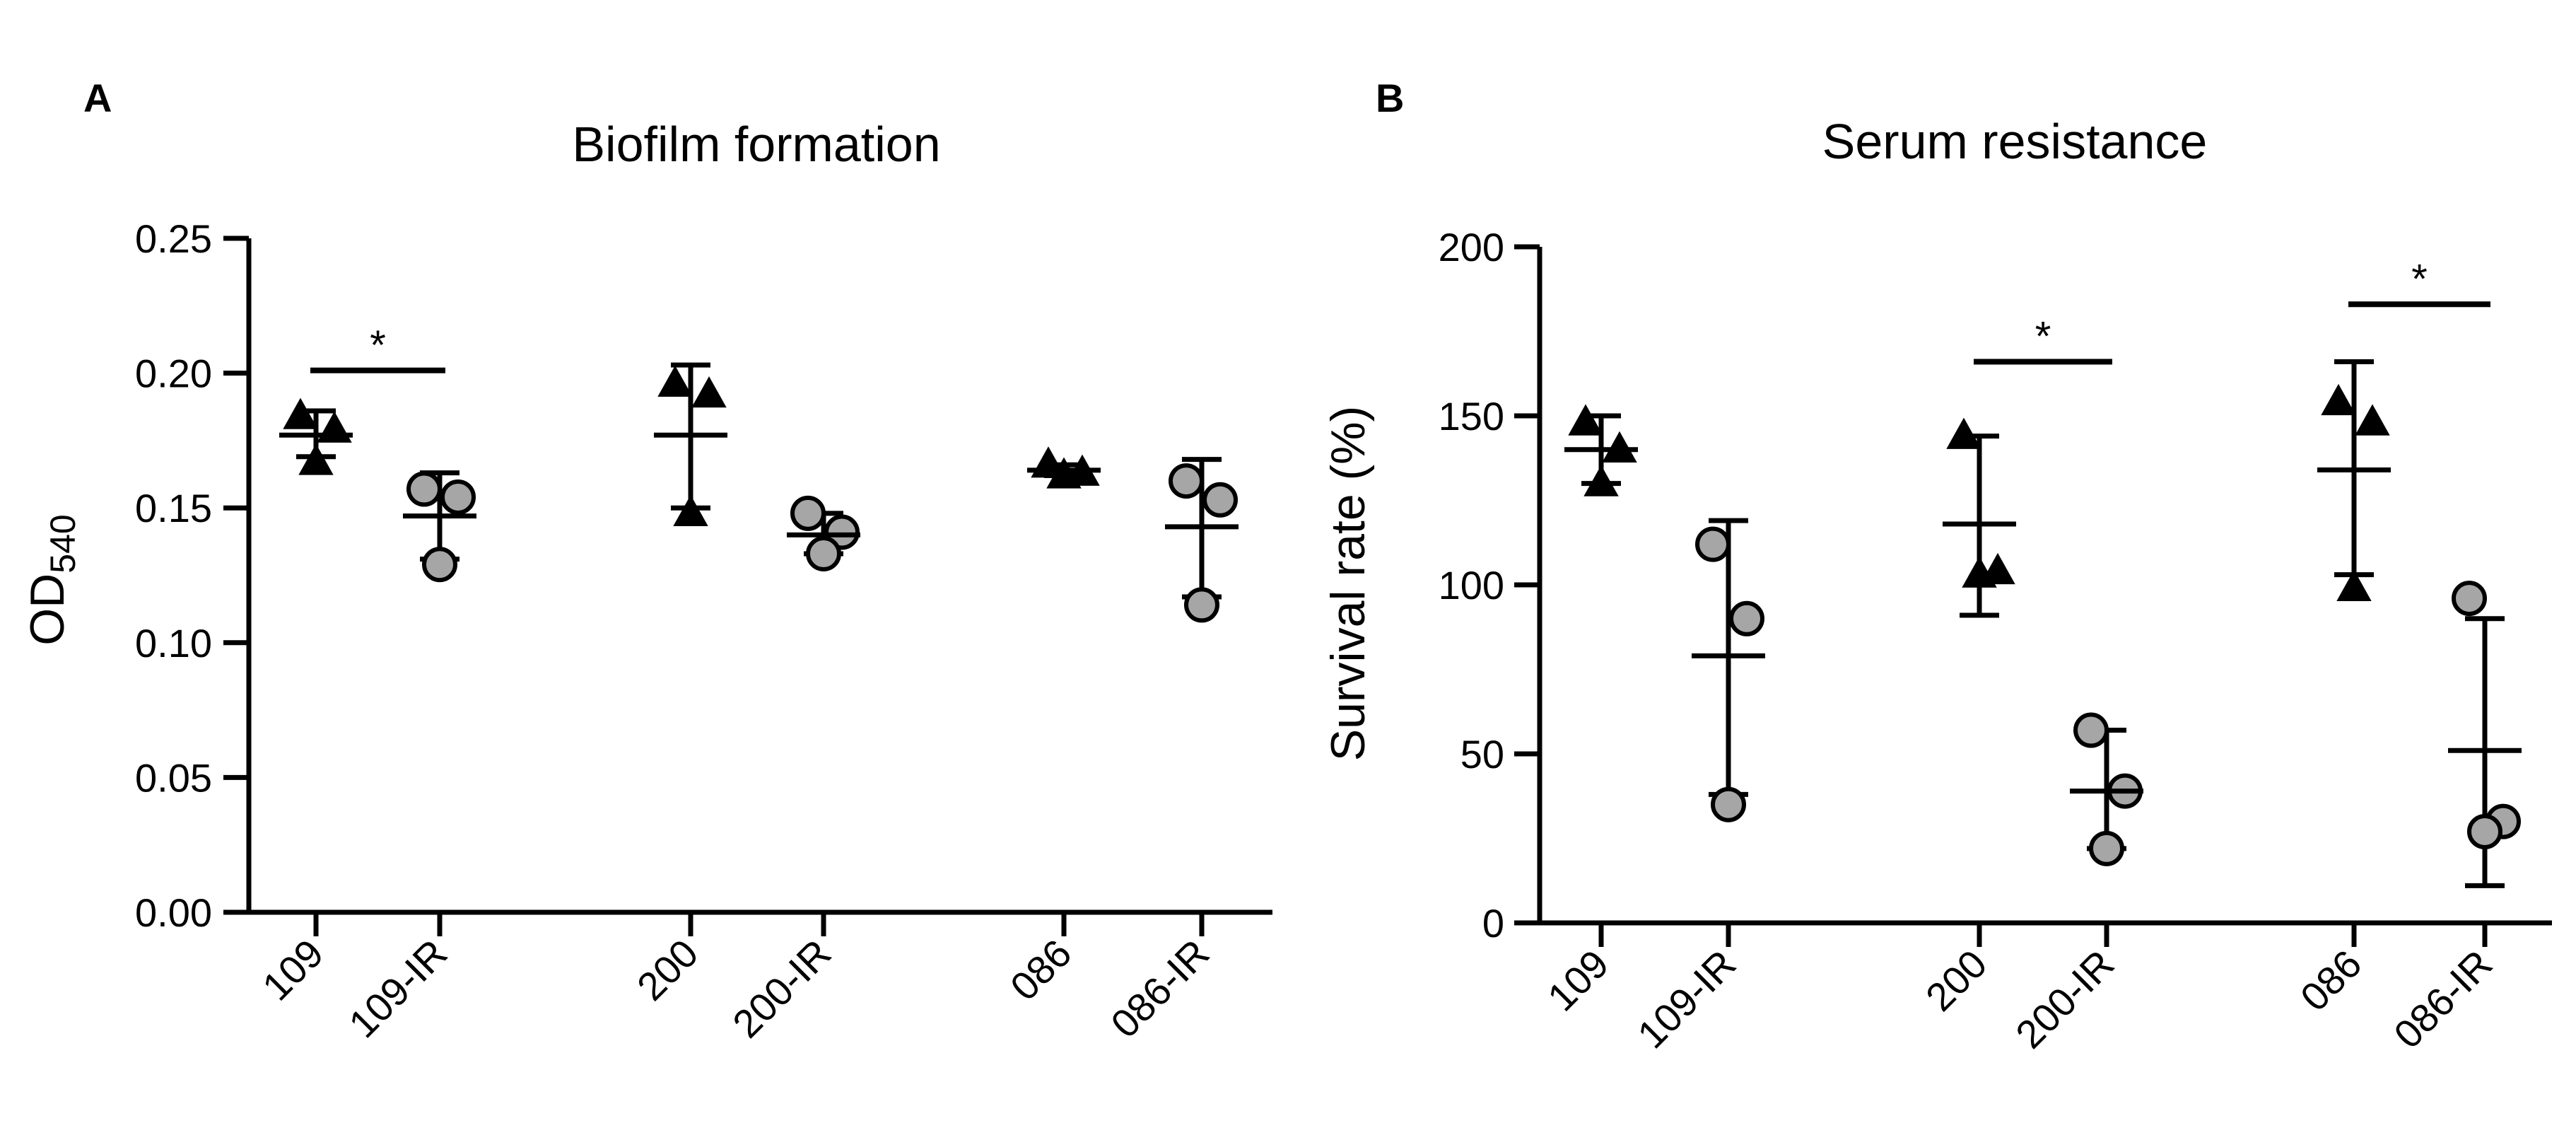  Describe the element at coordinates (782, 988) in the screenshot. I see `panel-a-x-tick-label: 200-IR` at that location.